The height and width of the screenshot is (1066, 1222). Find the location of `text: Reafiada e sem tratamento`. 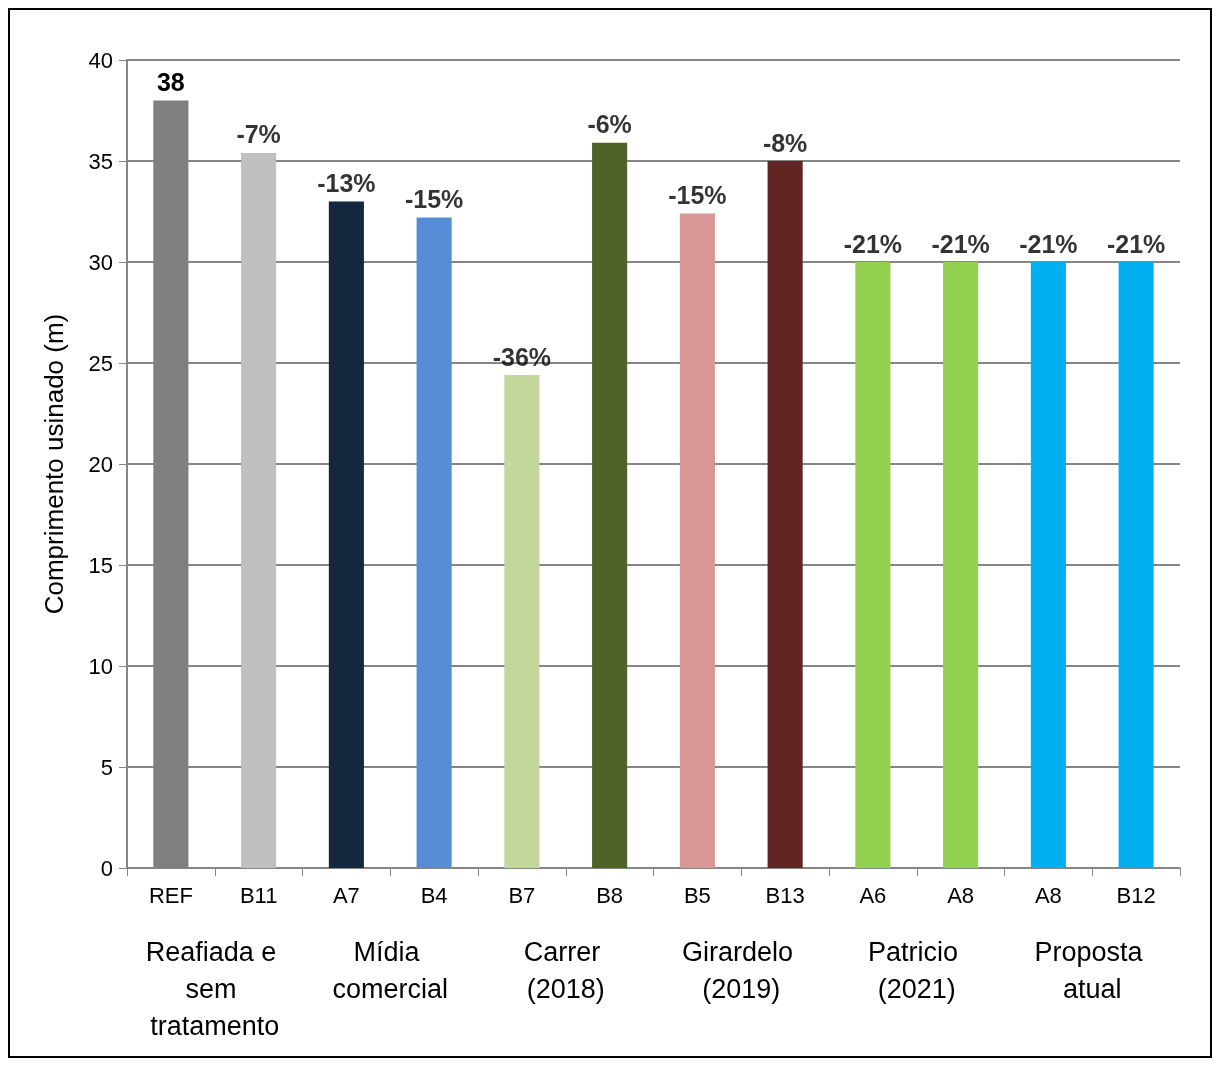

text: Reafiada e sem tratamento is located at coordinates (214, 988).